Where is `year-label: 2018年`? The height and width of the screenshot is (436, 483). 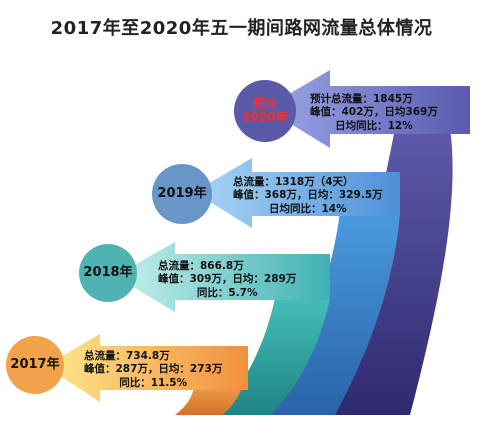 year-label: 2018年 is located at coordinates (108, 273).